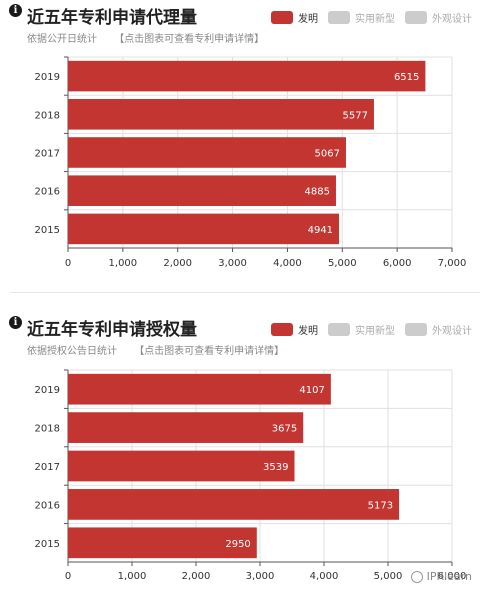 This screenshot has width=490, height=597. Describe the element at coordinates (416, 576) in the screenshot. I see `wechat-icon` at that location.